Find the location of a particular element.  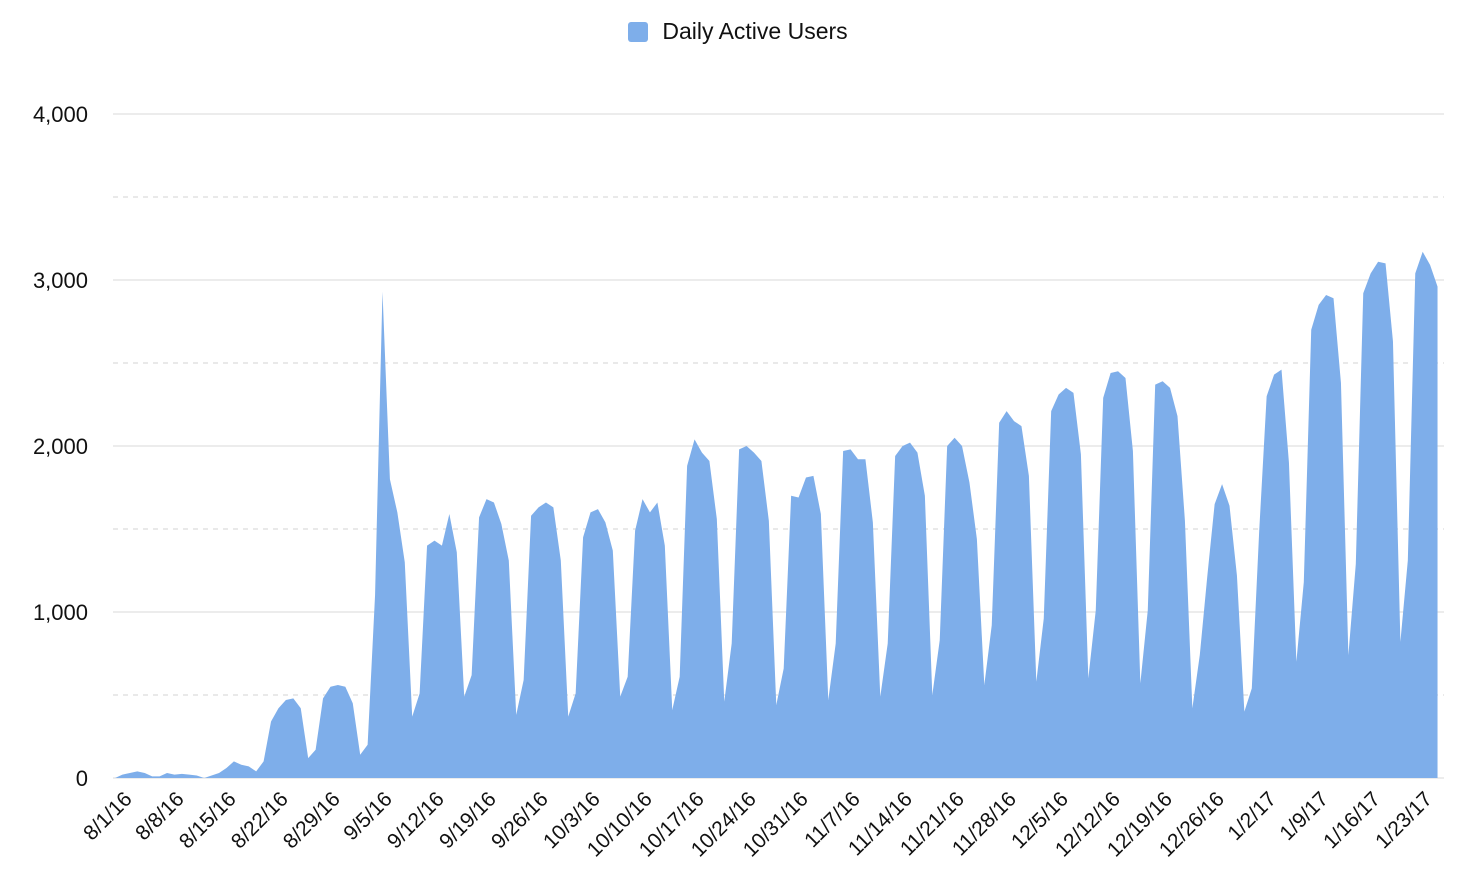

x-tick-label: 1/2/17 is located at coordinates (1252, 816).